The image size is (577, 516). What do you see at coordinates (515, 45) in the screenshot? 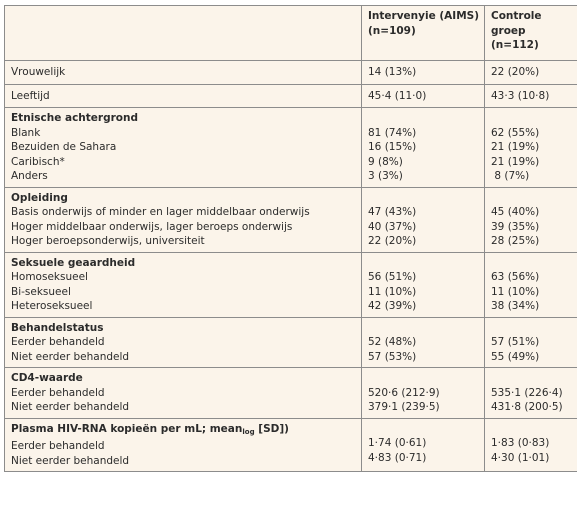
I see `header-control-line: (n=112)` at bounding box center [515, 45].